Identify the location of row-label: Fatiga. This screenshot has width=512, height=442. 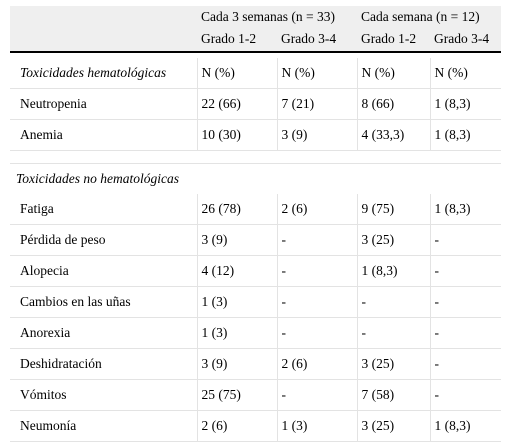
(103, 209).